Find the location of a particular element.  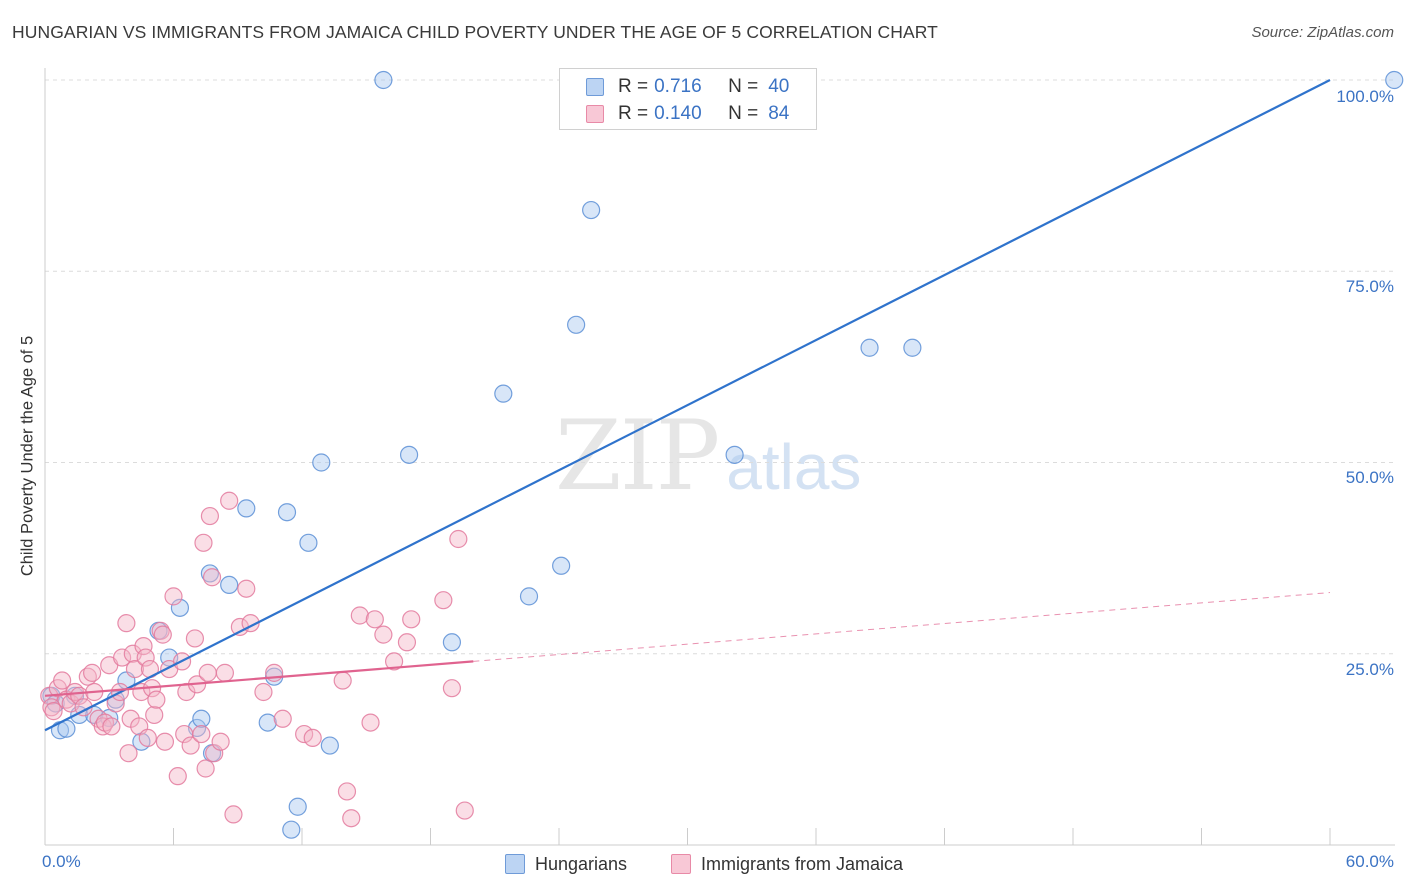

y-axis-label: Child Poverty Under the Age of 5 is located at coordinates (27, 456).